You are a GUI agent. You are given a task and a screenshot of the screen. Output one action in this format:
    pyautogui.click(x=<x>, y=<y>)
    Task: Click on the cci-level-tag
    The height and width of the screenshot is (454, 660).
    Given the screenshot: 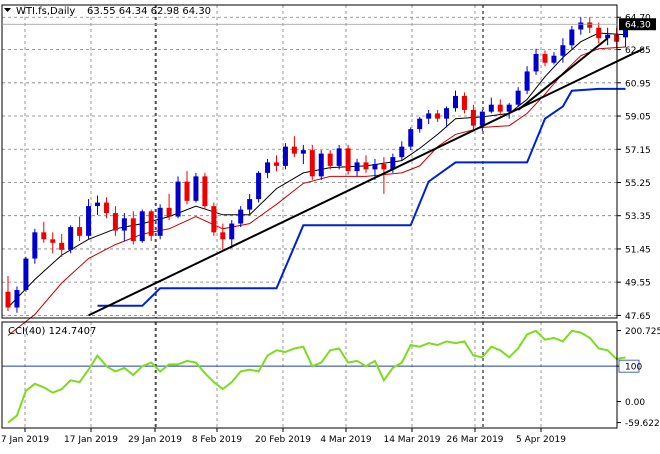 What is the action you would take?
    pyautogui.click(x=629, y=366)
    